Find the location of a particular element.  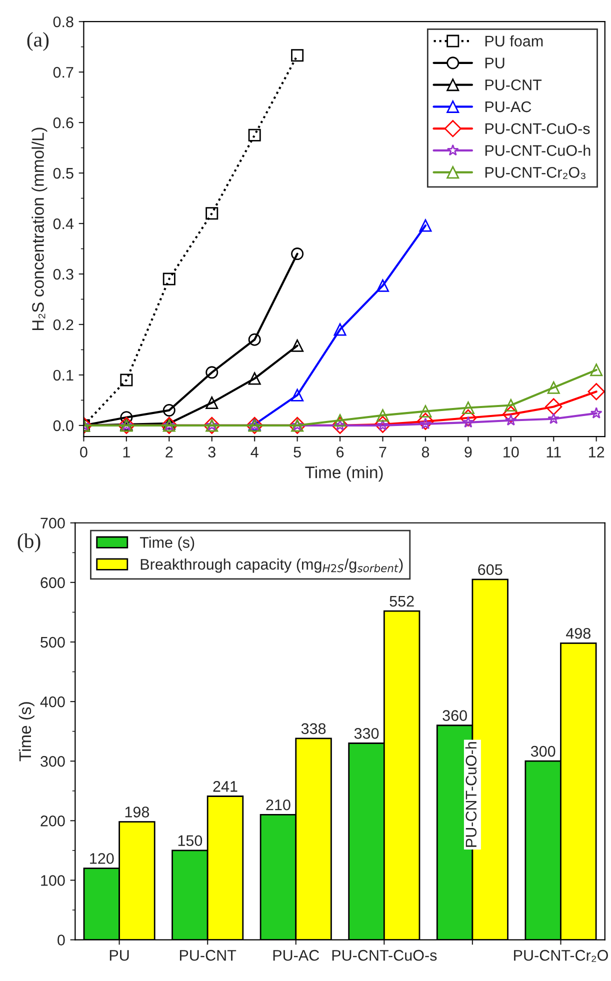

x-tick-label: 10 is located at coordinates (511, 452).